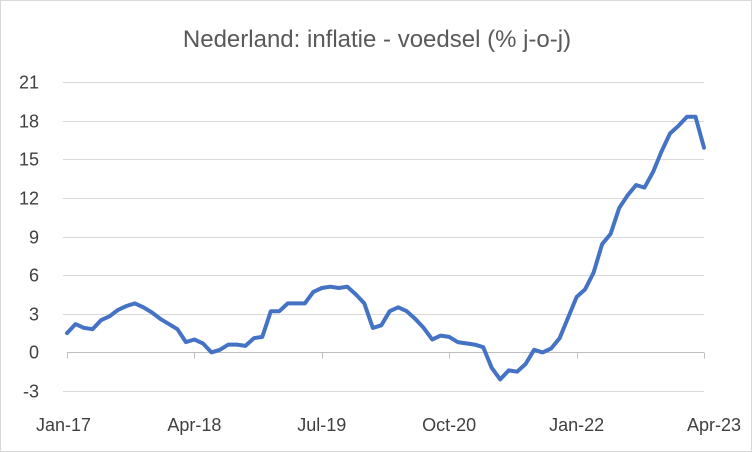 The width and height of the screenshot is (752, 452). I want to click on x-axis-tick-labels: Jan-17 Apr-18 Jul-19 Oct-20 Jan-22 Apr-23, so click(388, 425).